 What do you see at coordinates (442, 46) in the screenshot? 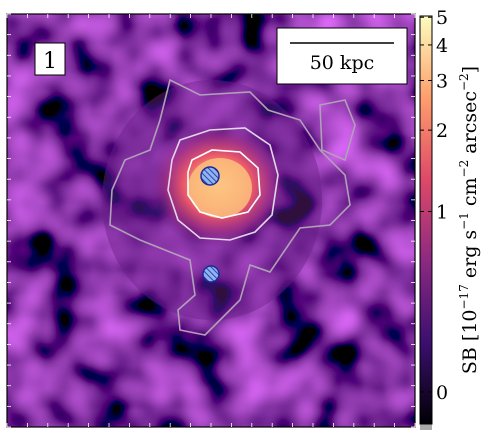
I see `colorbar-tick-label: 4` at bounding box center [442, 46].